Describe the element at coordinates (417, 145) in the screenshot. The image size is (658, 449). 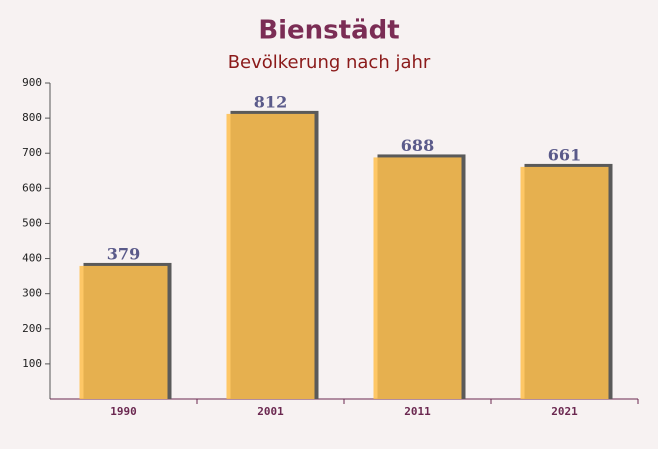
I see `value-label: 688` at that location.